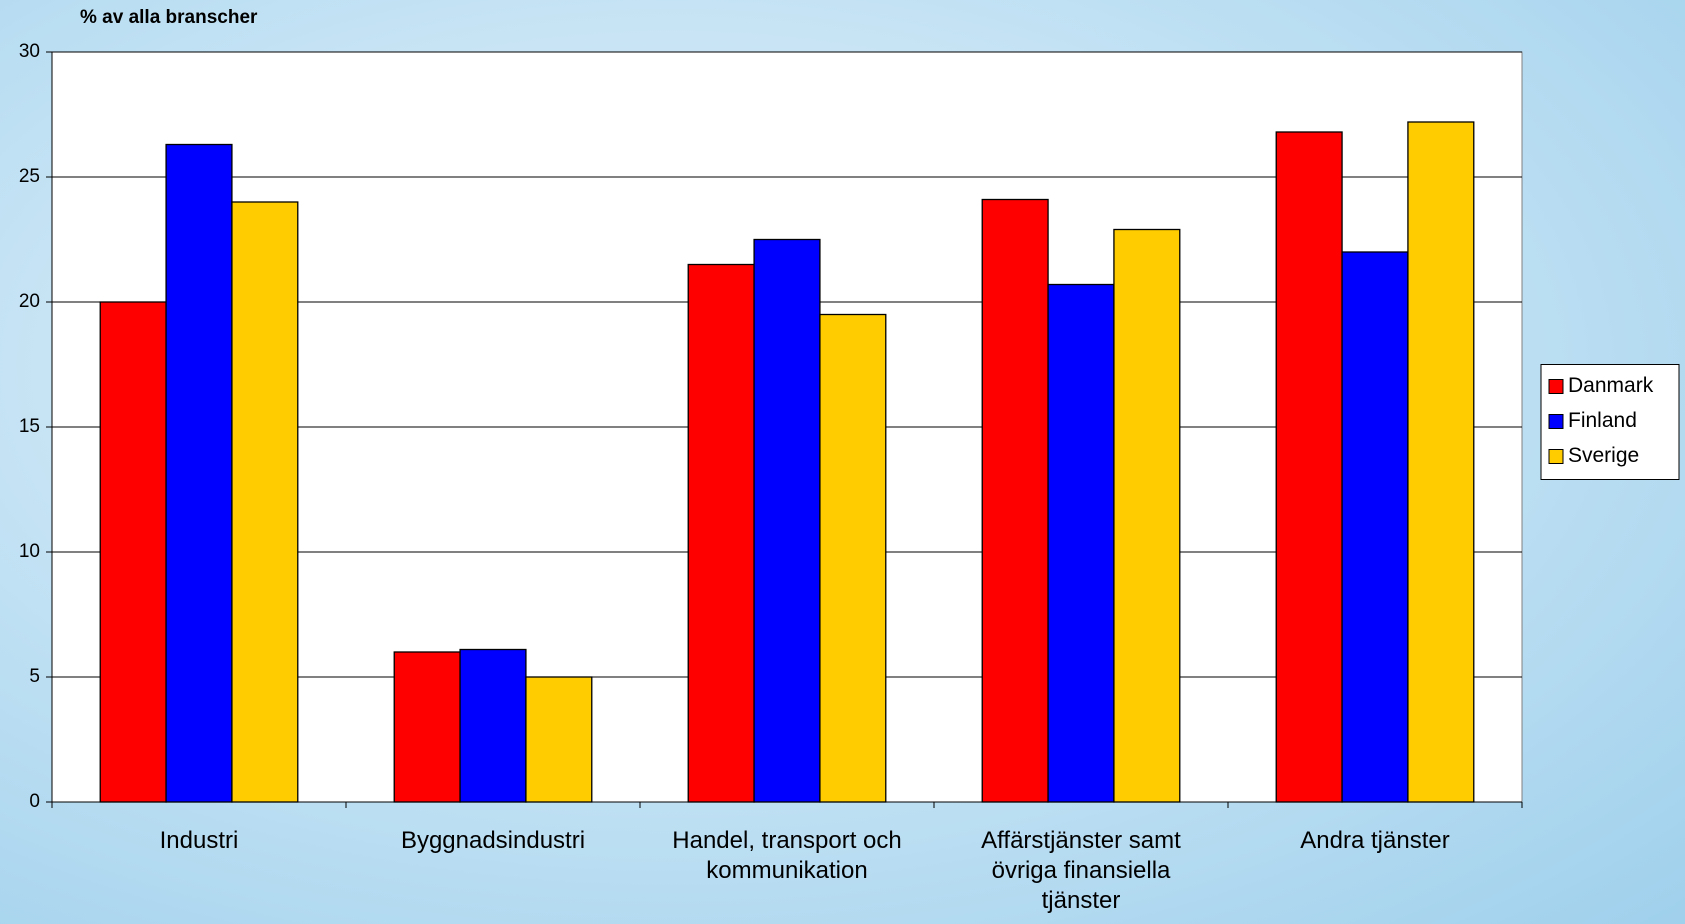 This screenshot has width=1685, height=924. I want to click on legend-label: Danmark, so click(1611, 385).